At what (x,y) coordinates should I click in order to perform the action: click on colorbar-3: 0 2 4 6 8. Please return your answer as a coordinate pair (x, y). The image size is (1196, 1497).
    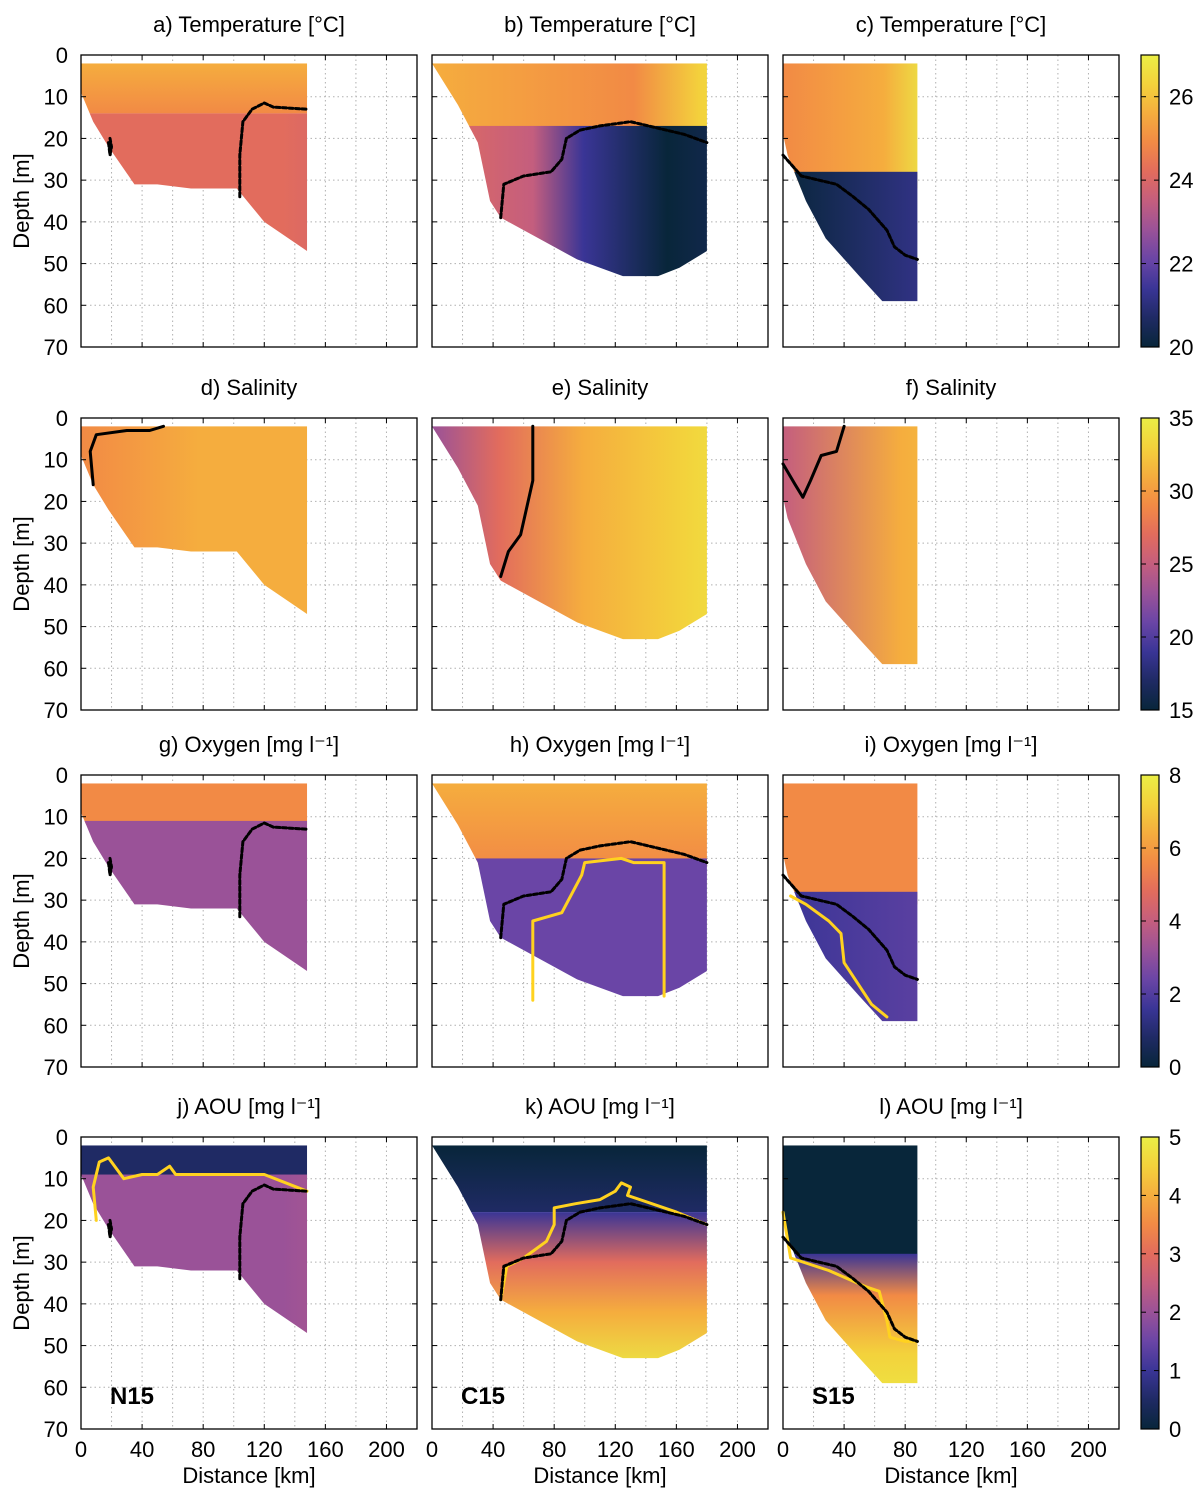
    Looking at the image, I should click on (1160, 921).